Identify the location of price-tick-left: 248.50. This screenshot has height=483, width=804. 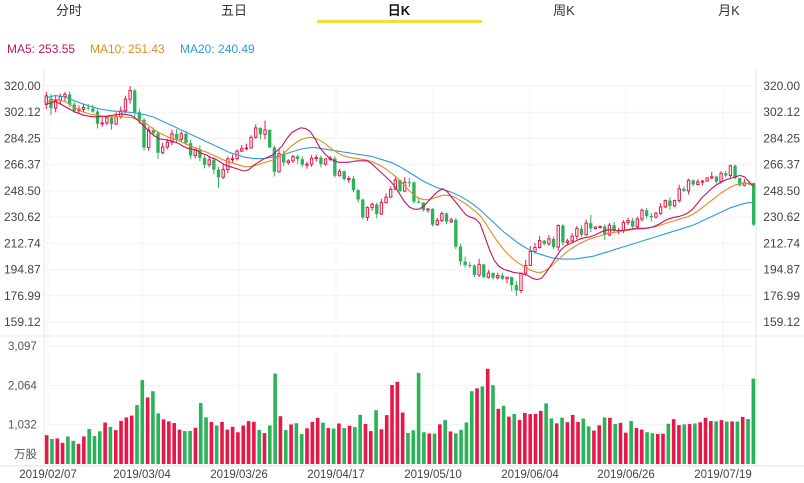
(22, 191).